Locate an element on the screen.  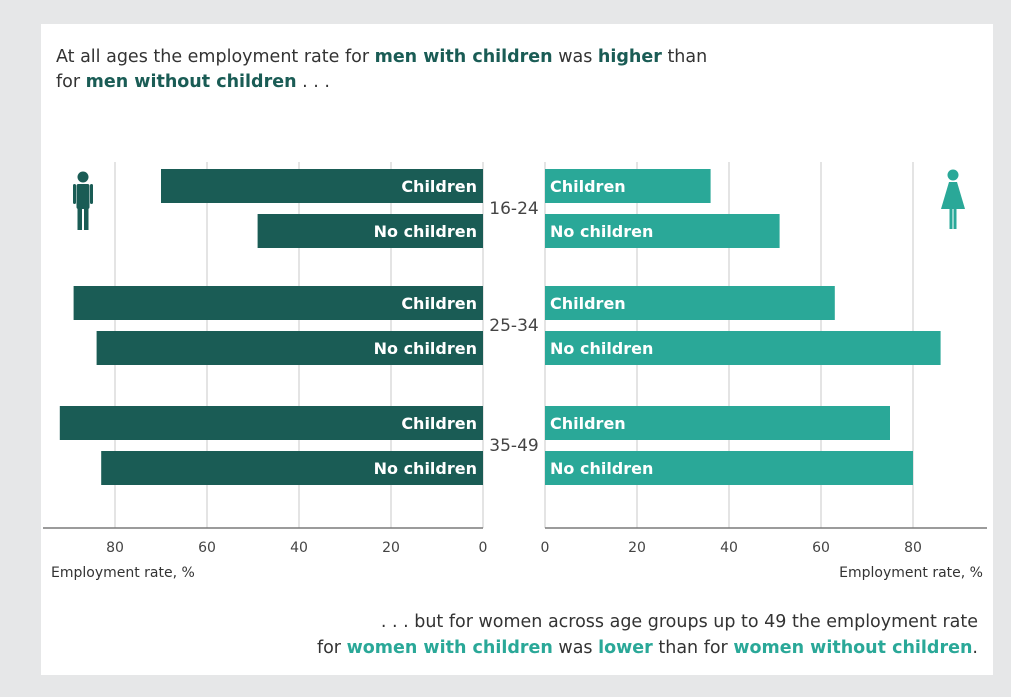
man-icon is located at coordinates (83, 200).